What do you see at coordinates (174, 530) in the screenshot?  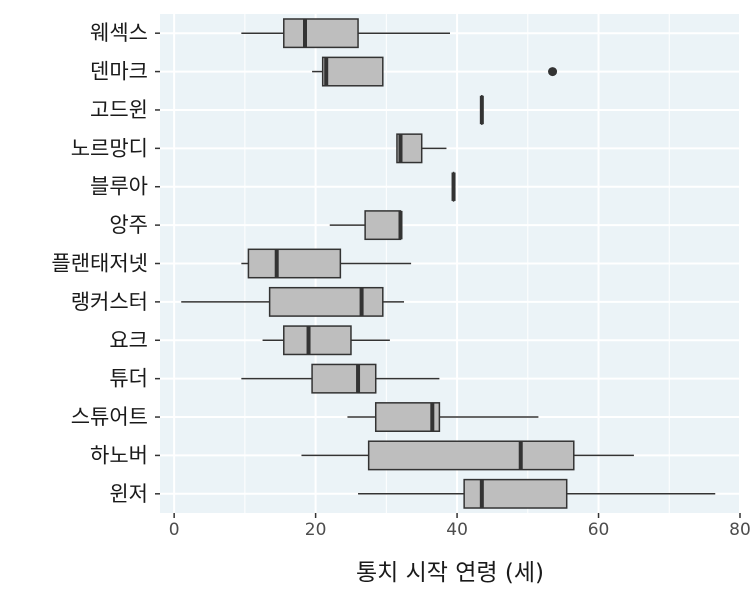 I see `x-tick-label: 0` at bounding box center [174, 530].